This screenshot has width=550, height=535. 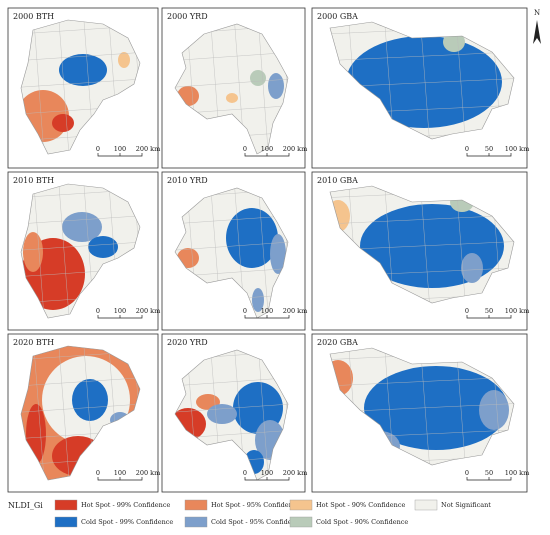 I want to click on legend-label: Not Significant, so click(x=466, y=505).